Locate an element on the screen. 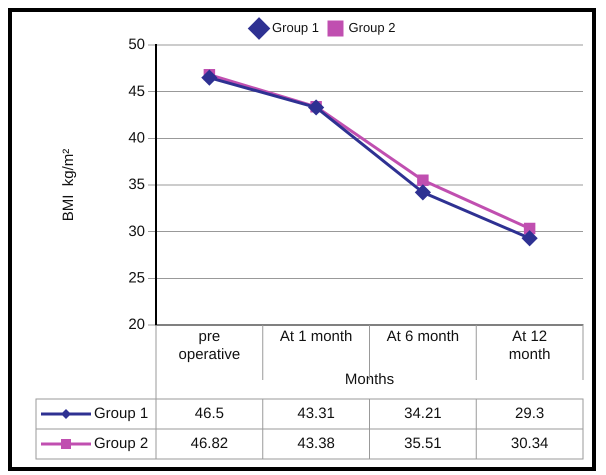  data-label: 34.21 is located at coordinates (423, 413).